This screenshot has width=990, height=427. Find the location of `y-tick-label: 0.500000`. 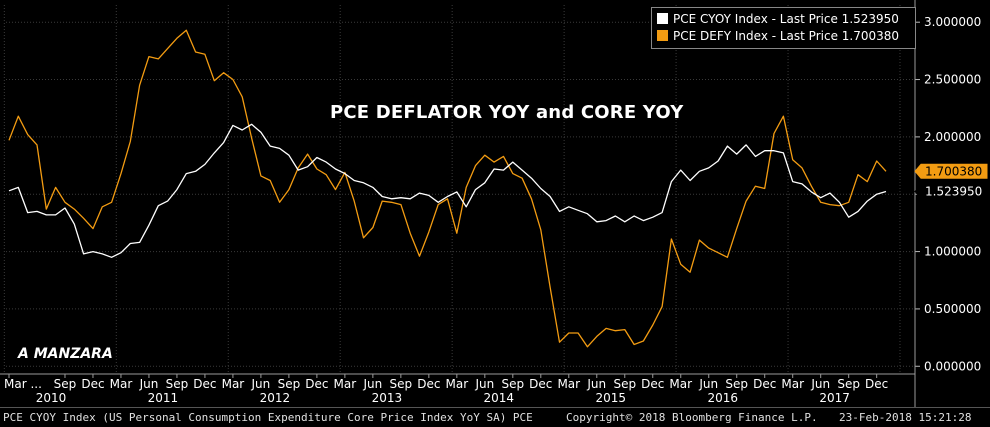

y-tick-label: 0.500000 is located at coordinates (952, 309).